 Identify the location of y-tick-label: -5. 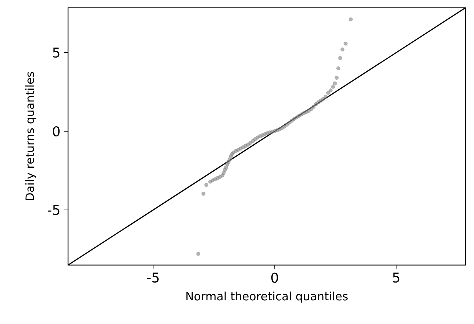
(54, 210).